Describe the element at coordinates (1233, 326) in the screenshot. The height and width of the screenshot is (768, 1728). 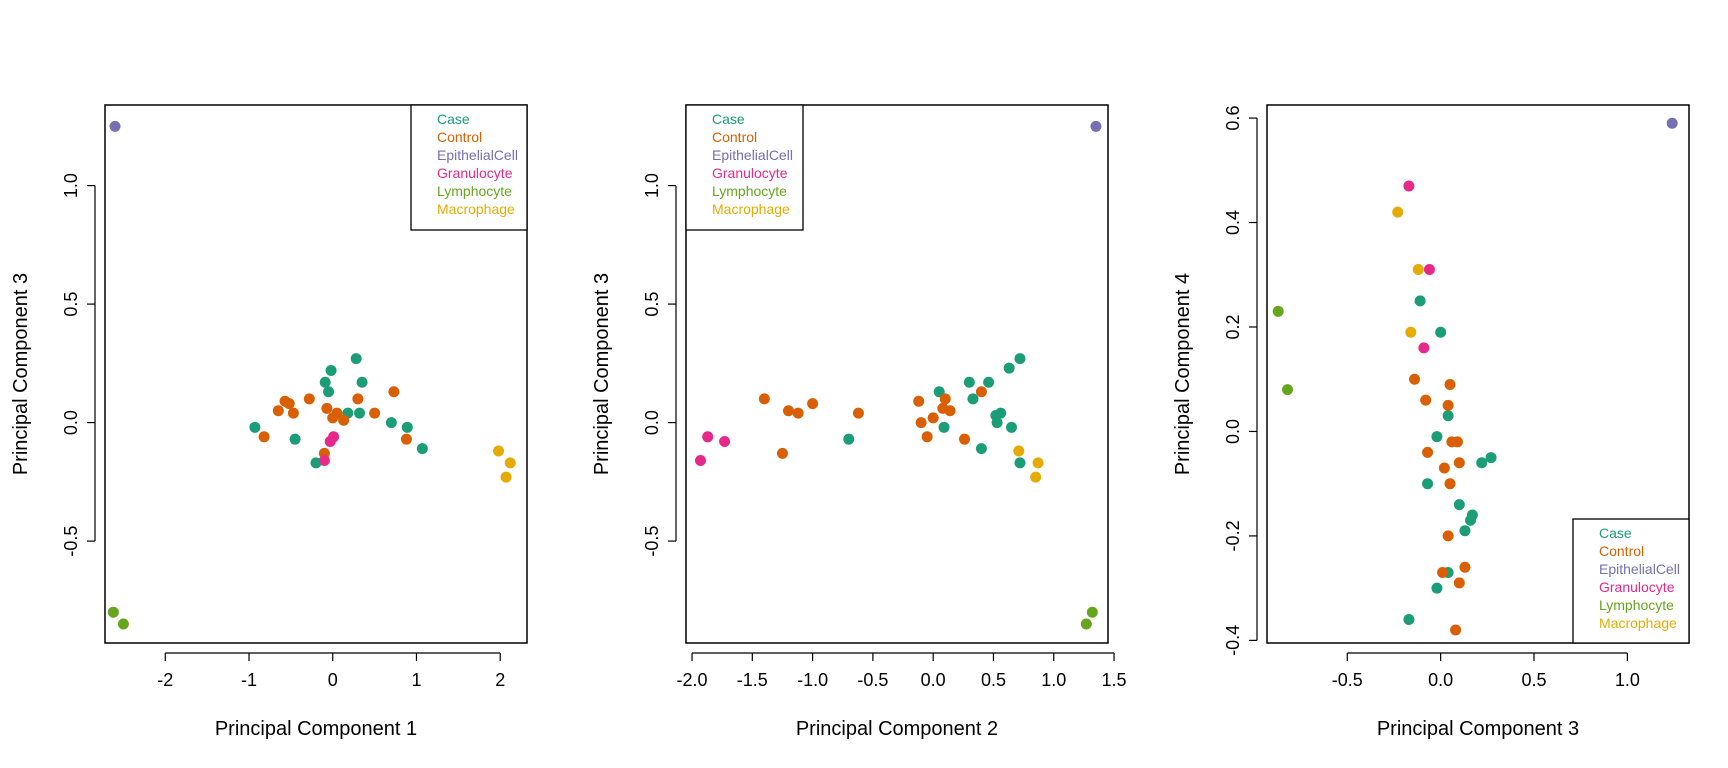
I see `y-tick-label: 0.2` at that location.